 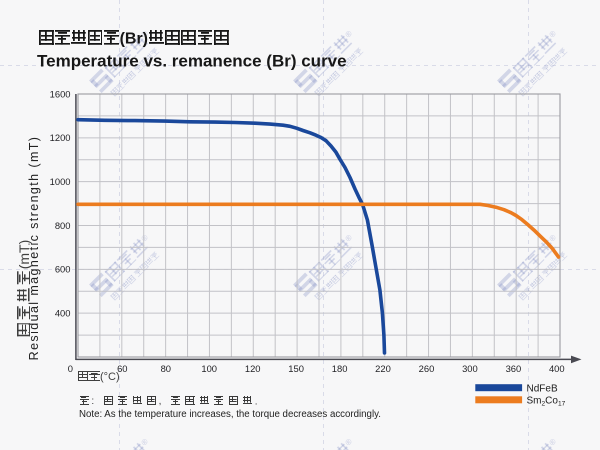 I want to click on svg-text: 120, so click(x=253, y=368).